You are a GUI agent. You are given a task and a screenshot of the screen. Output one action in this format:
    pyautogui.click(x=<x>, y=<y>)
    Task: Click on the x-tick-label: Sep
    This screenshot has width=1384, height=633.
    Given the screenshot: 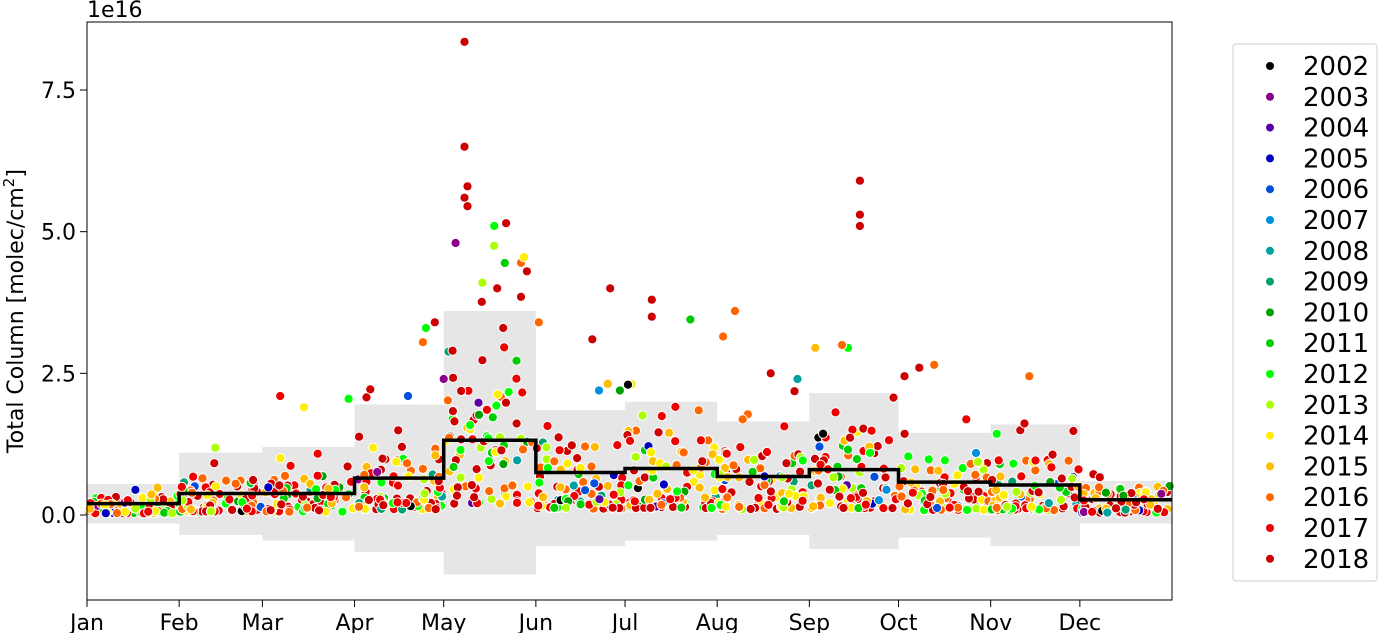 What is the action you would take?
    pyautogui.click(x=809, y=622)
    